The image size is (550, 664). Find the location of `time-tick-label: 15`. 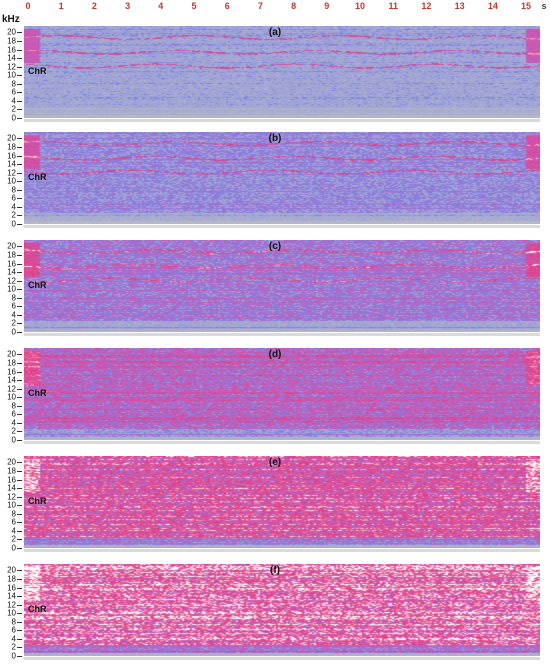

time-tick-label: 15 is located at coordinates (526, 6).